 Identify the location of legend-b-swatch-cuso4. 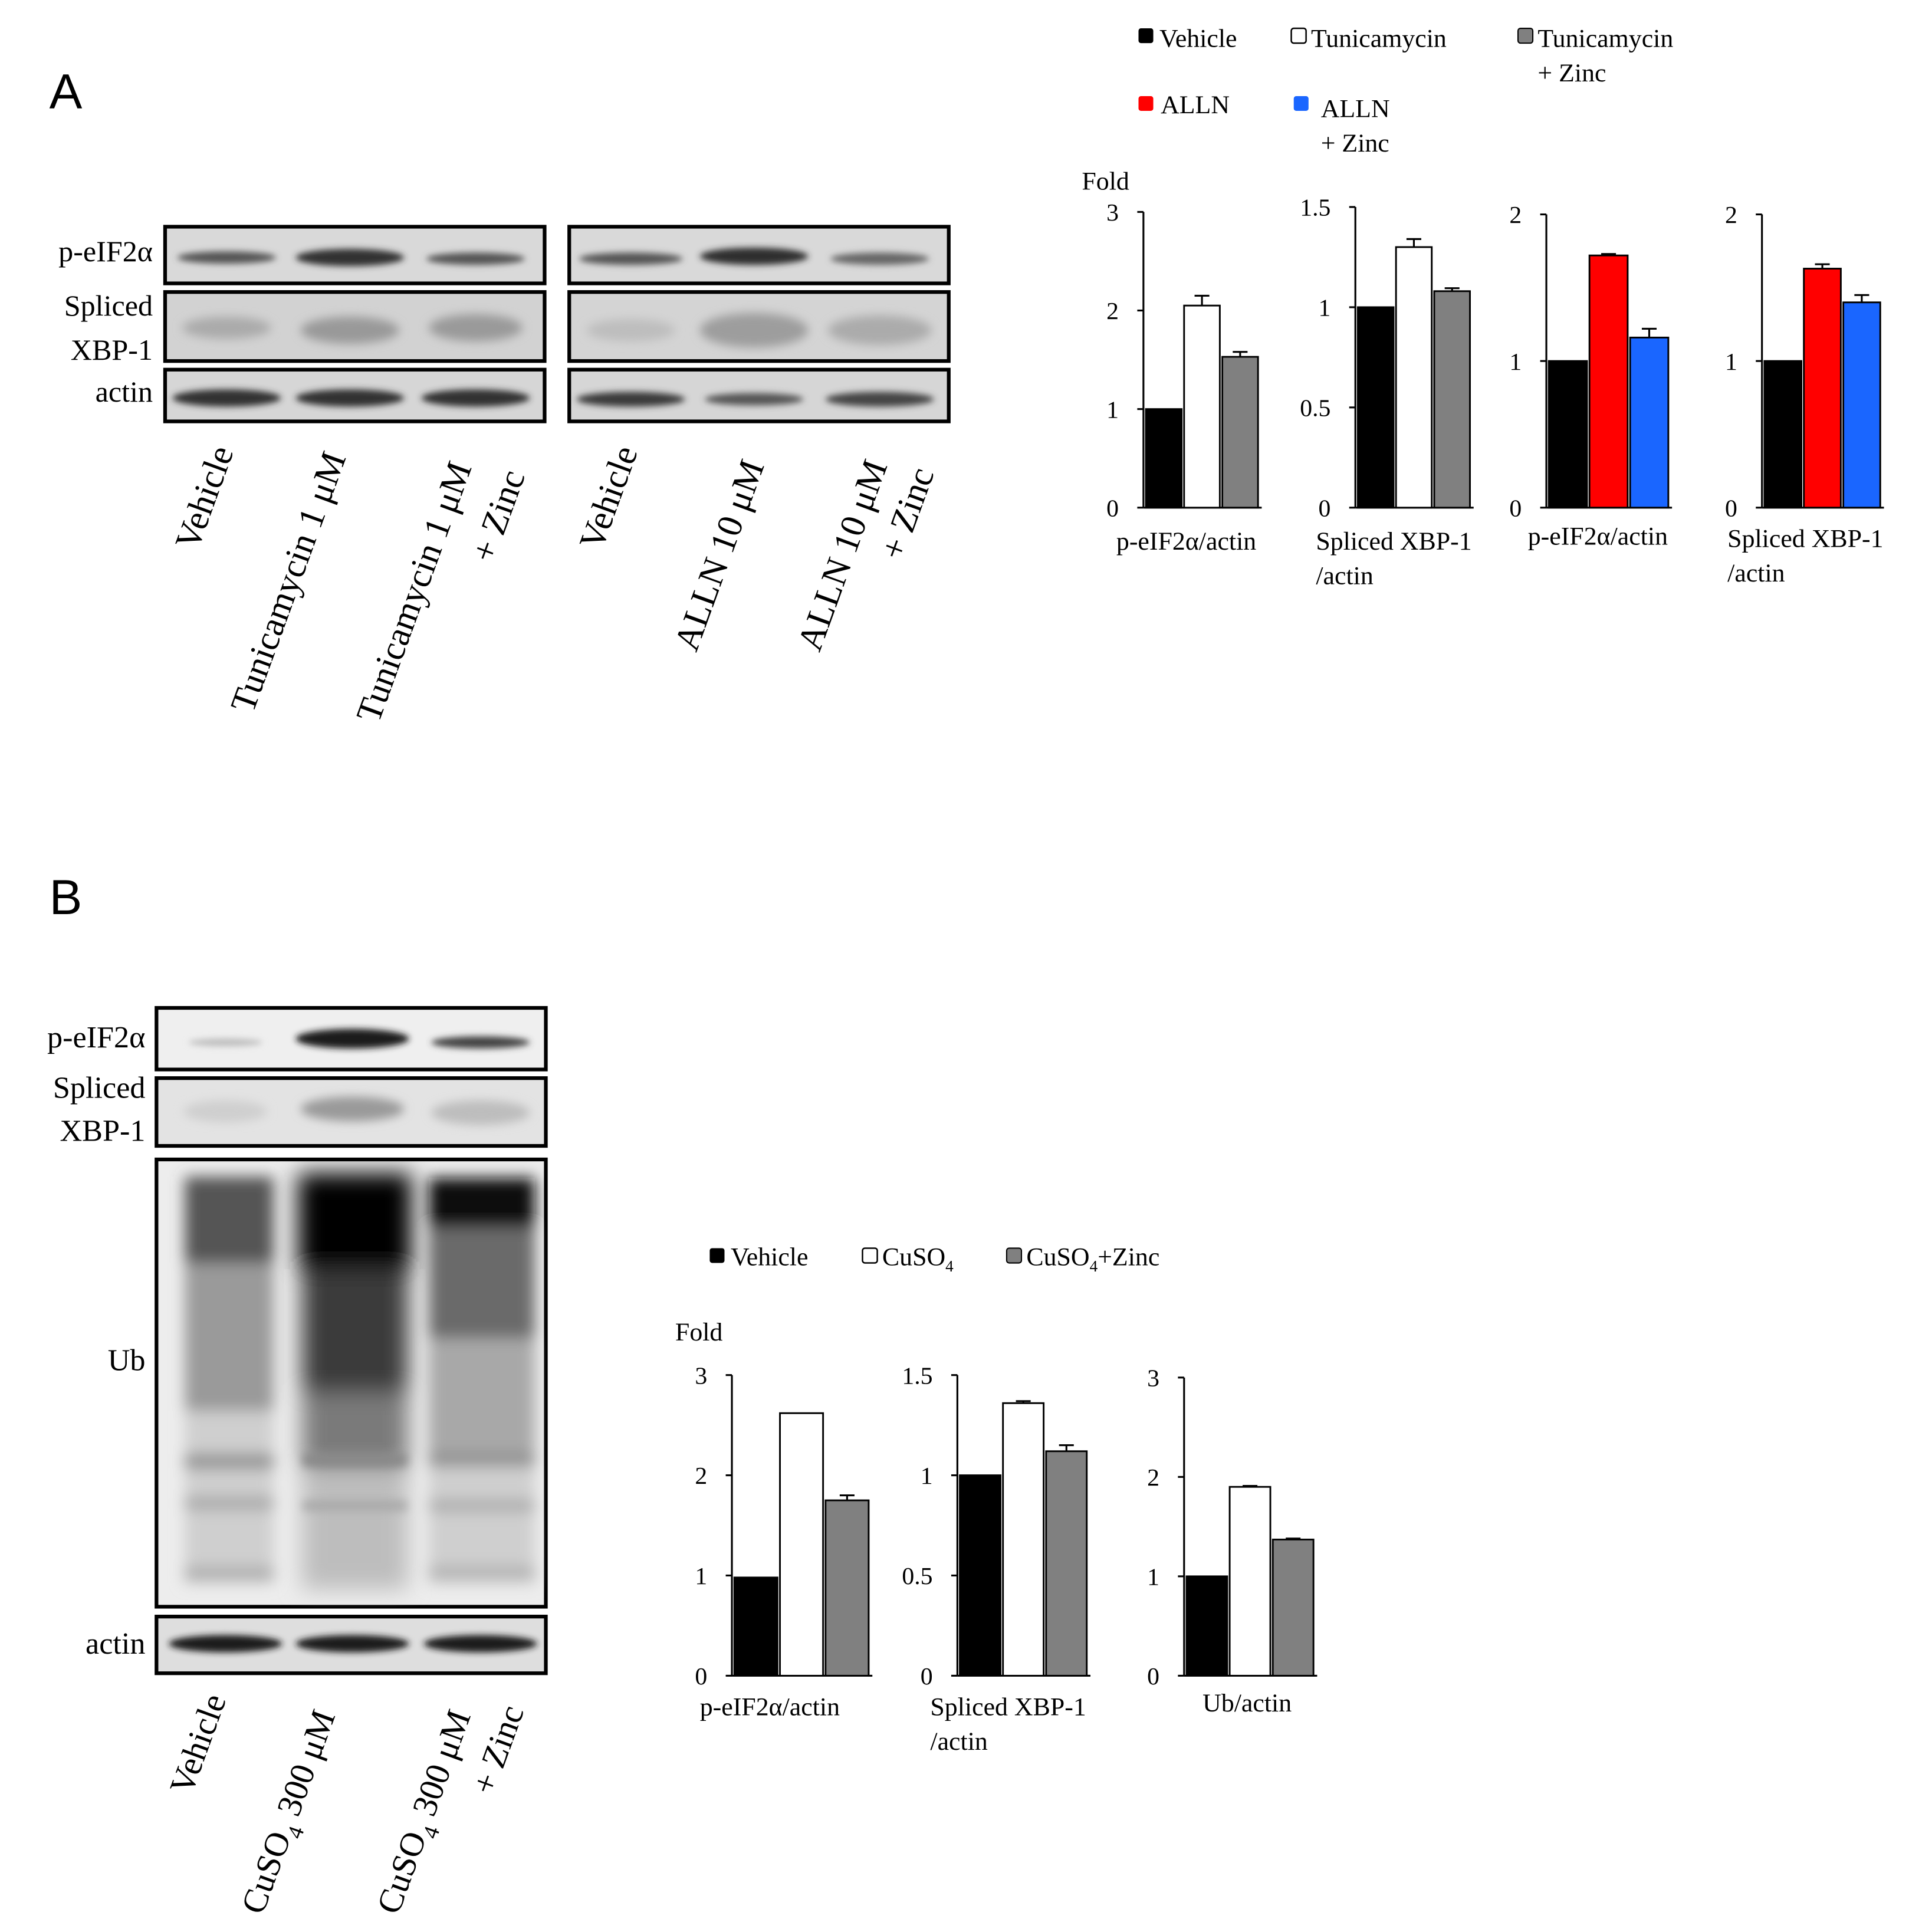
(870, 1255).